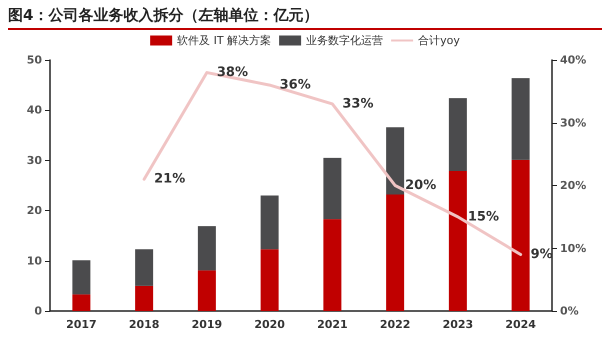 This screenshot has width=610, height=343. What do you see at coordinates (569, 311) in the screenshot?
I see `y2-tick-label: 0%` at bounding box center [569, 311].